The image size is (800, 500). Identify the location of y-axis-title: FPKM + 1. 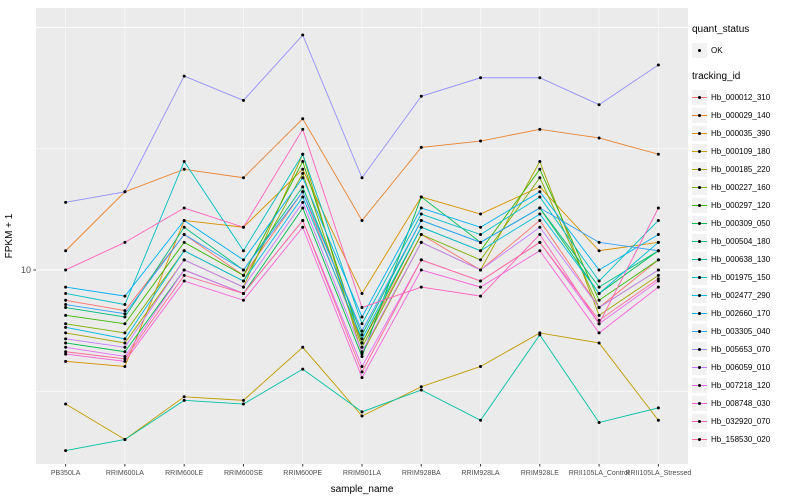
(9, 235).